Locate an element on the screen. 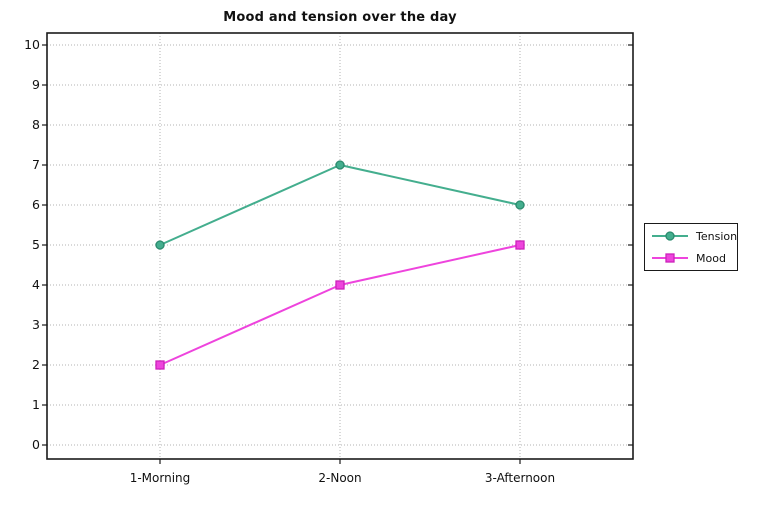  y-tick-label: 3 is located at coordinates (36, 324).